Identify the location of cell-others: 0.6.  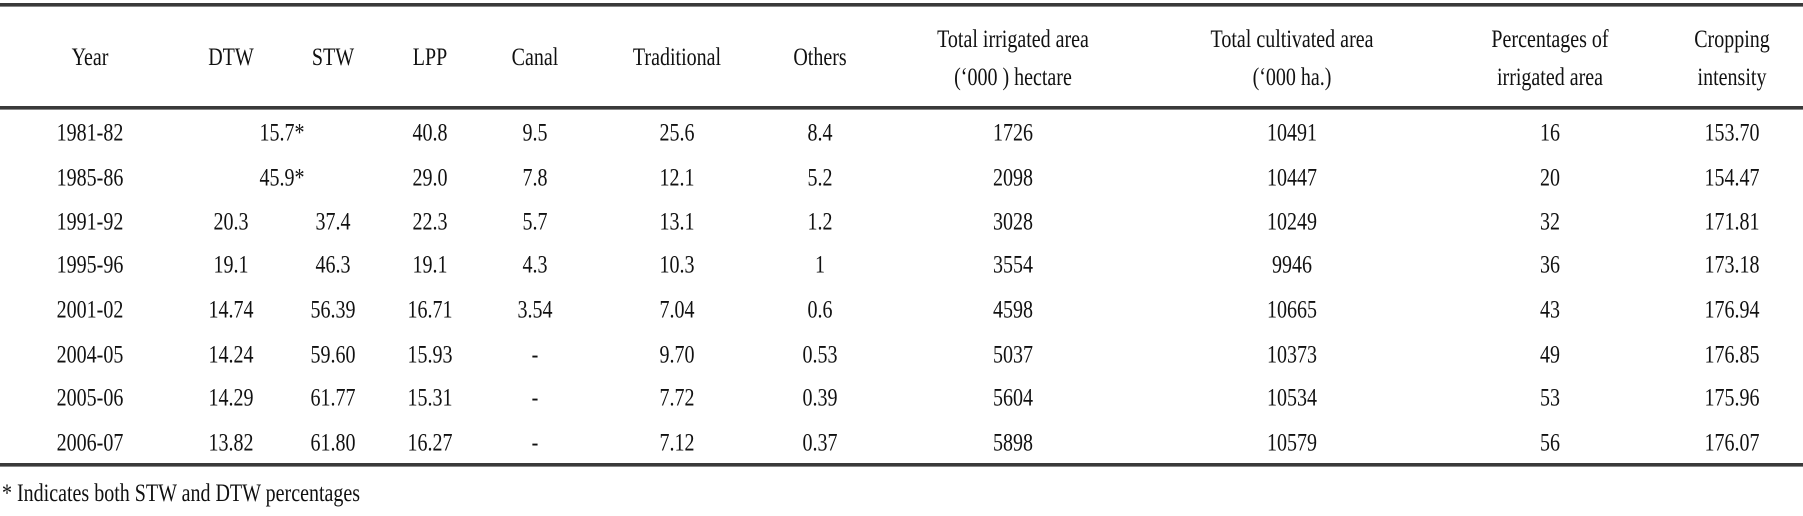
(820, 310).